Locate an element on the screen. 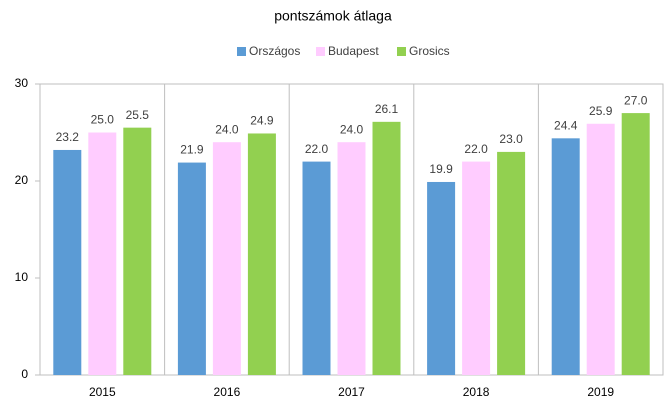 This screenshot has width=666, height=406. x-tick-label: 2017 is located at coordinates (351, 392).